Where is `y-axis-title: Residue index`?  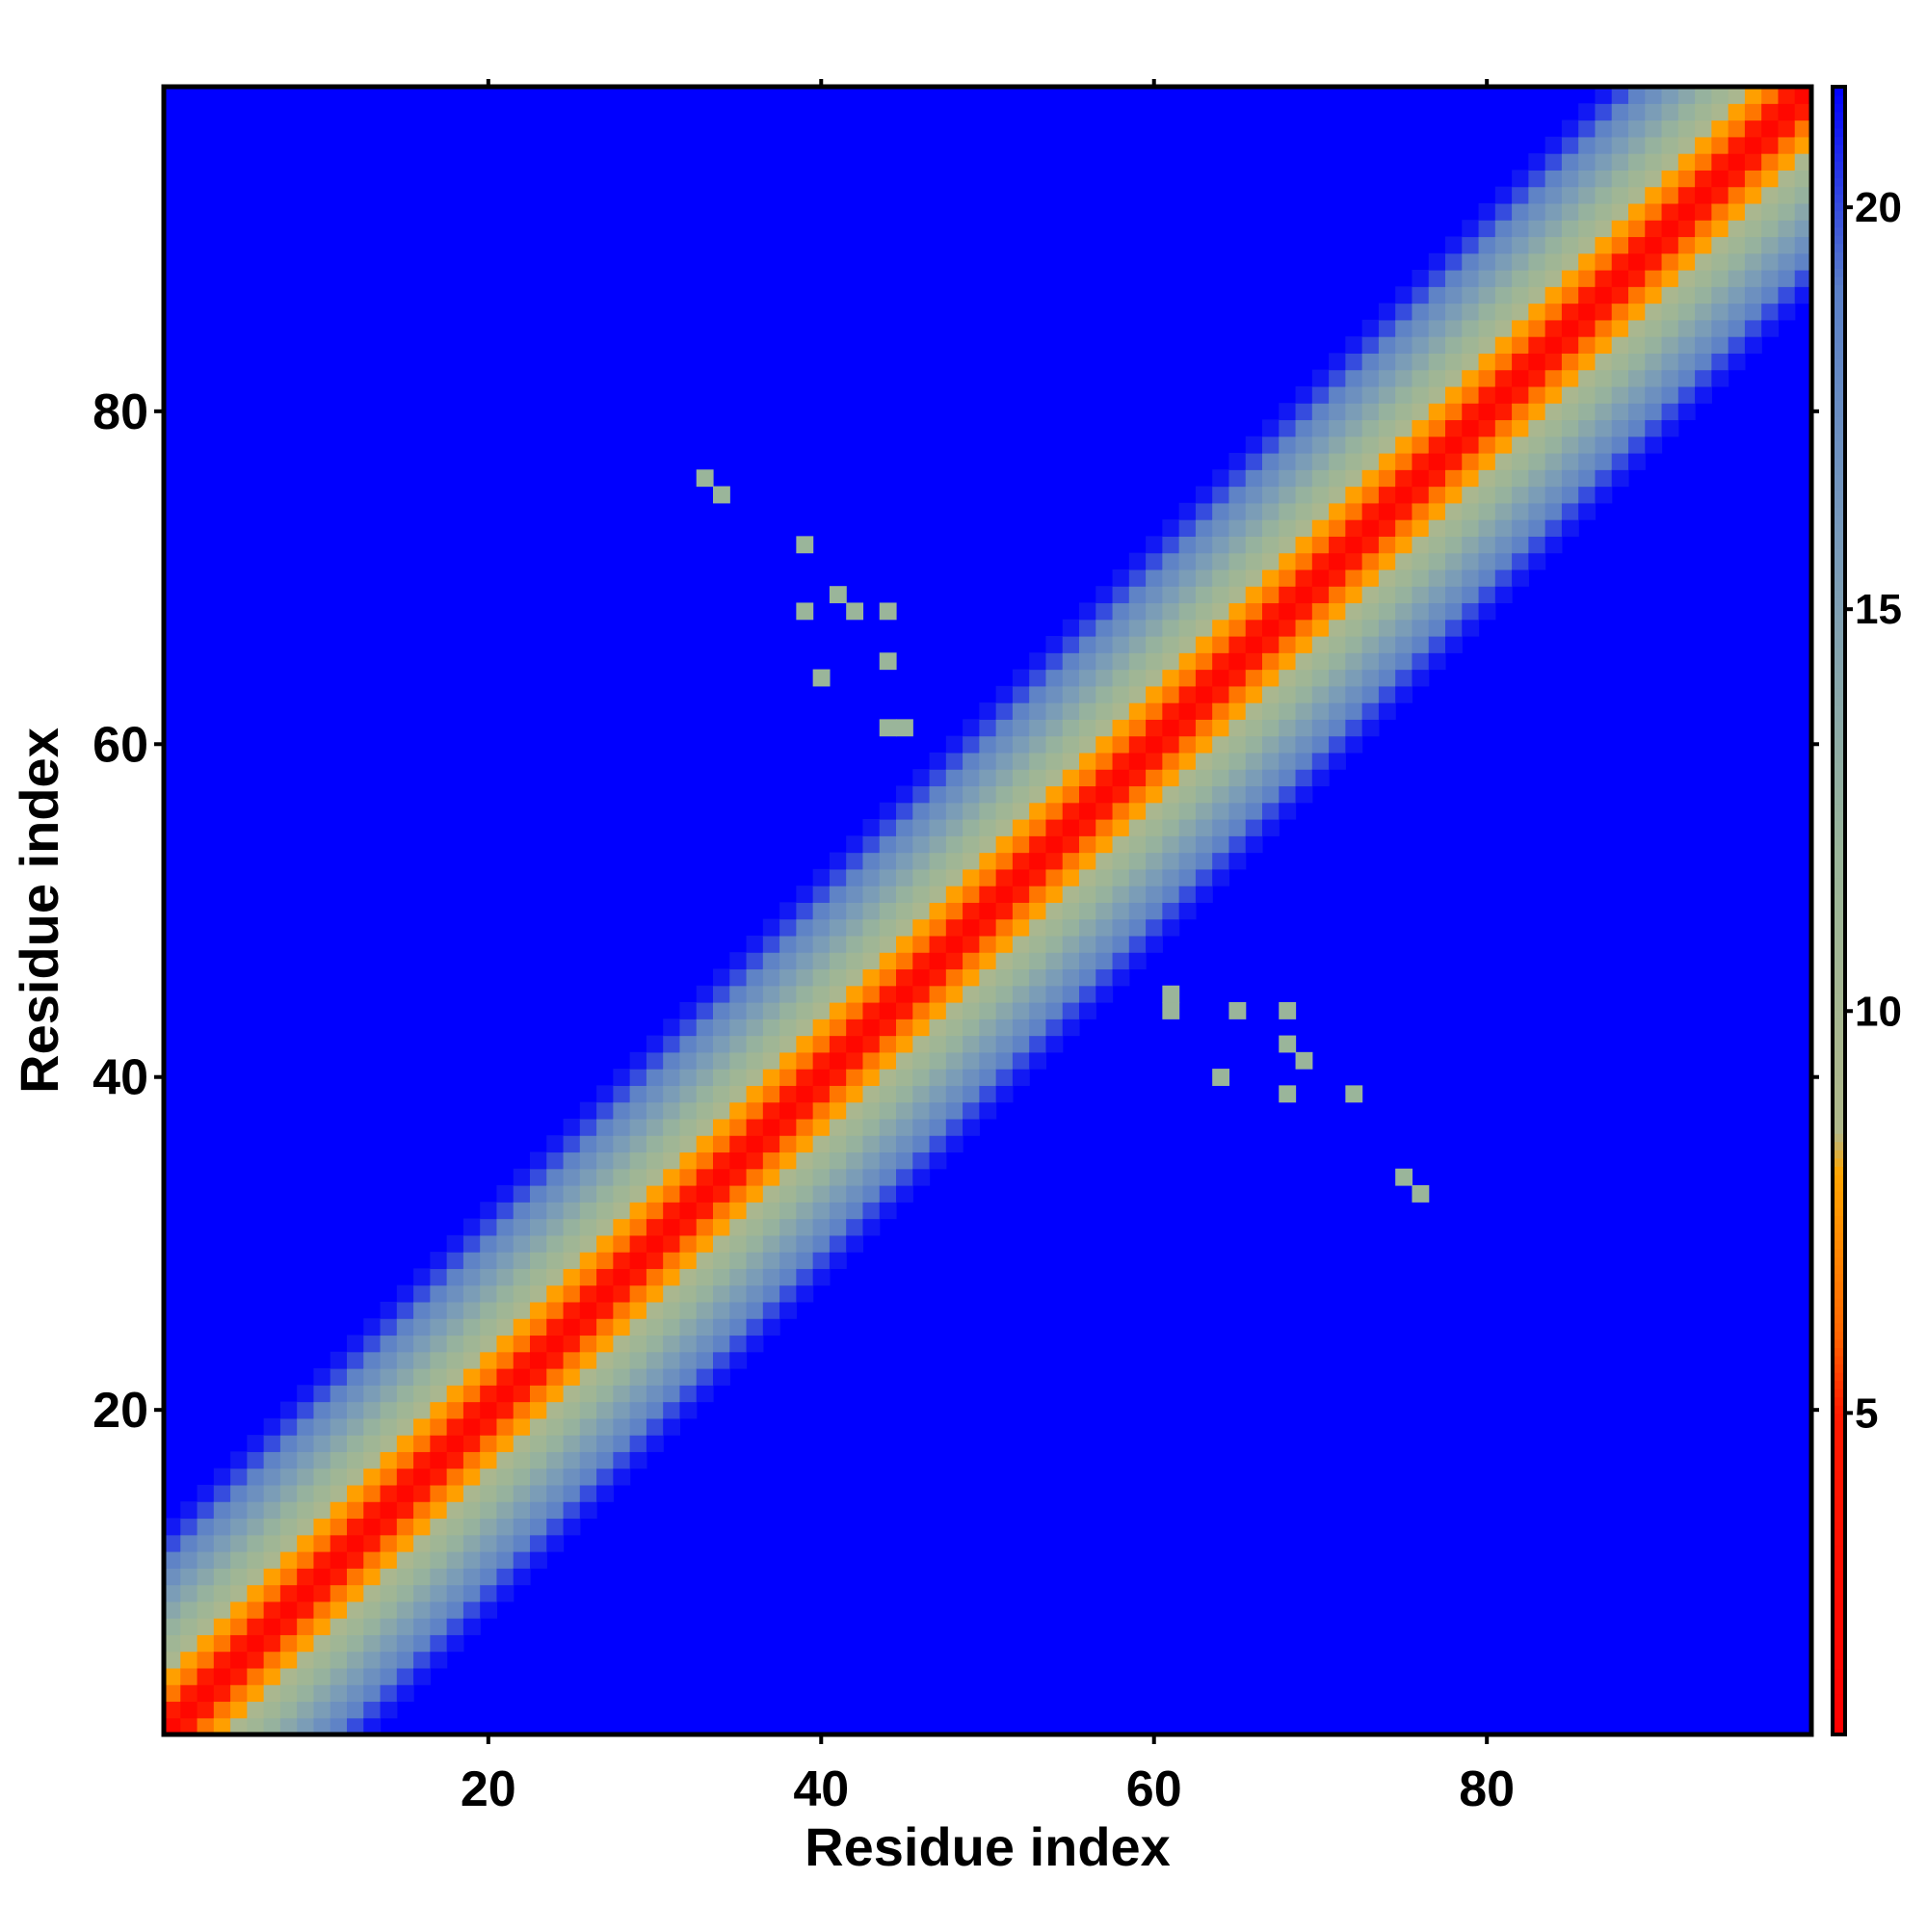 y-axis-title: Residue index is located at coordinates (39, 911).